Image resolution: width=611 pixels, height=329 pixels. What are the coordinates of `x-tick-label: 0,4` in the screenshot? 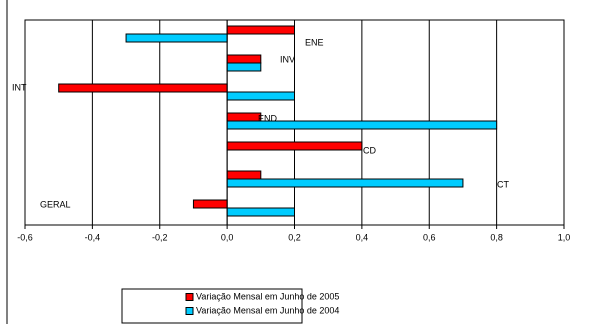 It's located at (362, 237).